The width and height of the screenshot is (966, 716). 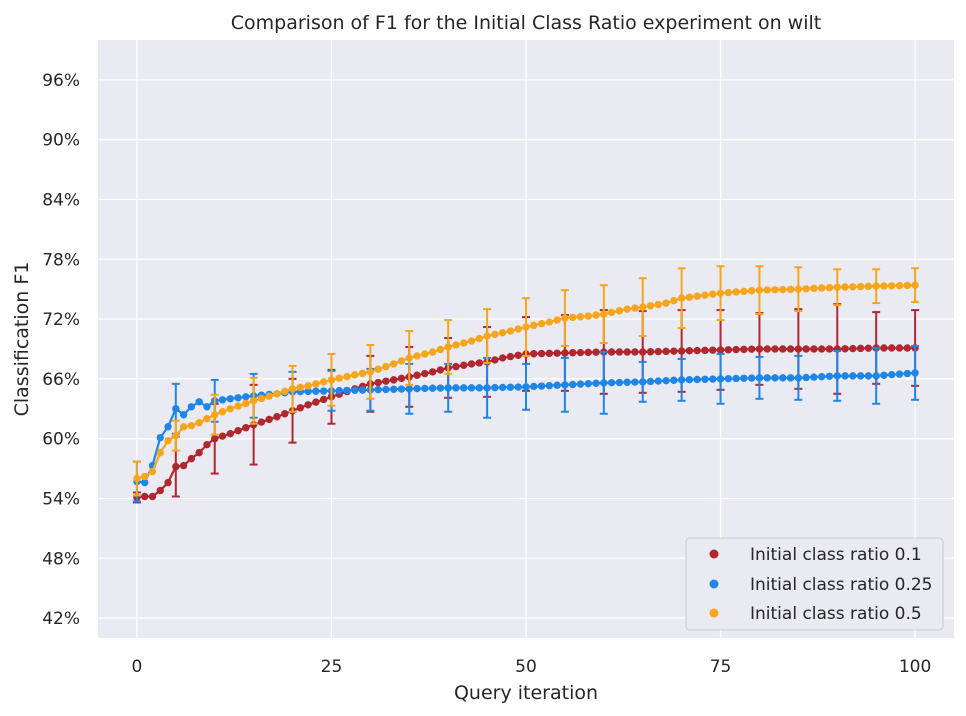 I want to click on y-tick-label: 90%, so click(x=61, y=141).